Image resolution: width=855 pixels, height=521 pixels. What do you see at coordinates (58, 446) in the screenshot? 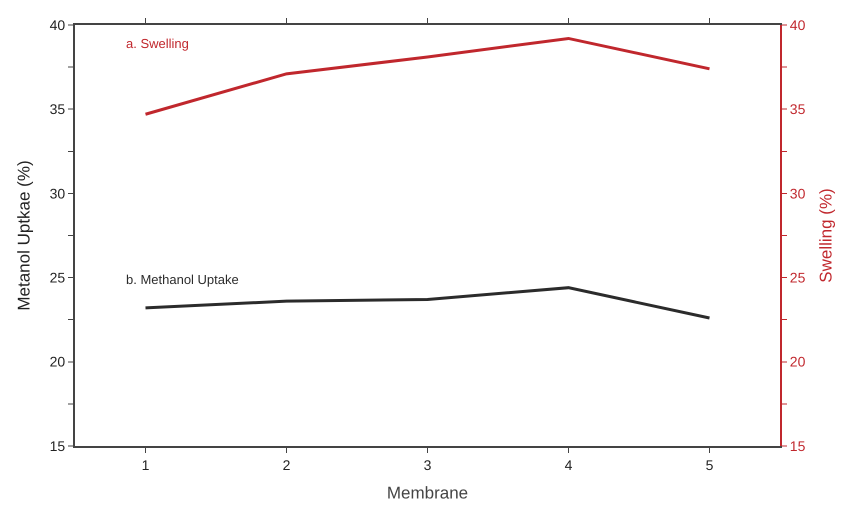
I see `y-tick-label: 15` at bounding box center [58, 446].